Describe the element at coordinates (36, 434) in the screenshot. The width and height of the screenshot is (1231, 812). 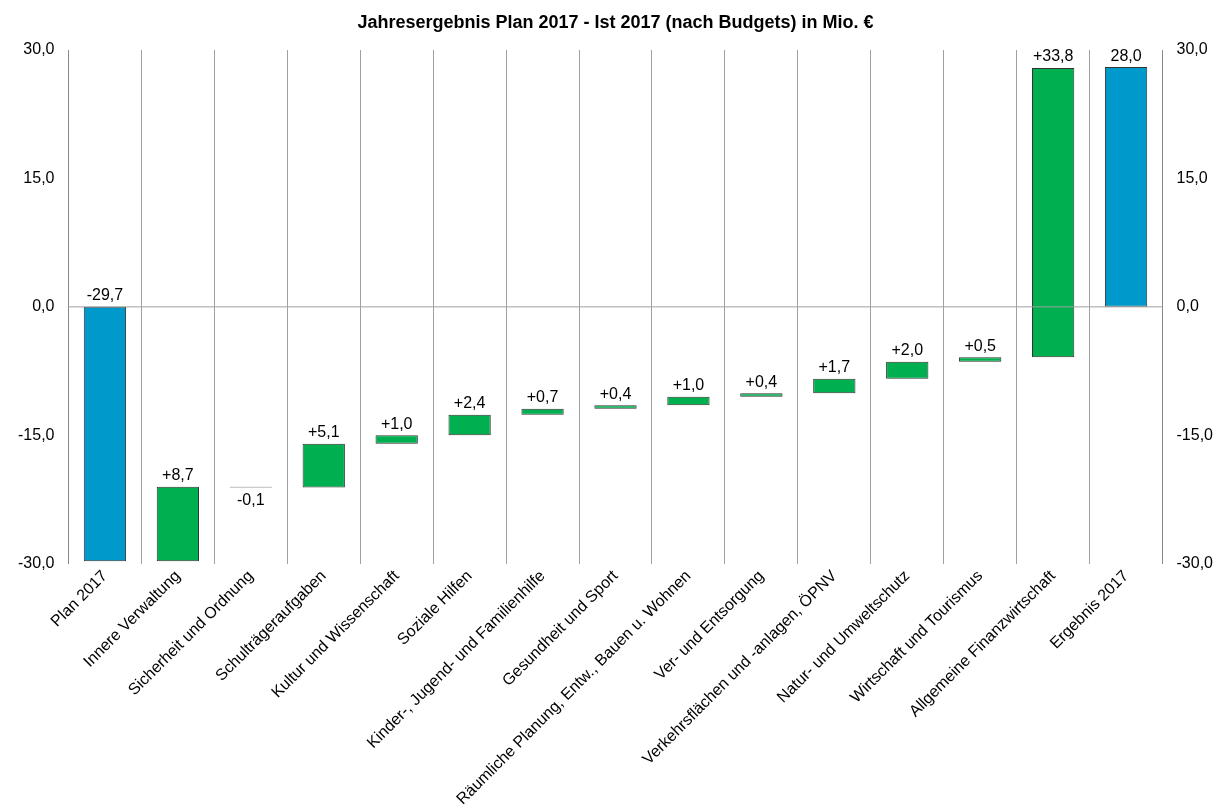
I see `y-tick-label: -15,0` at that location.